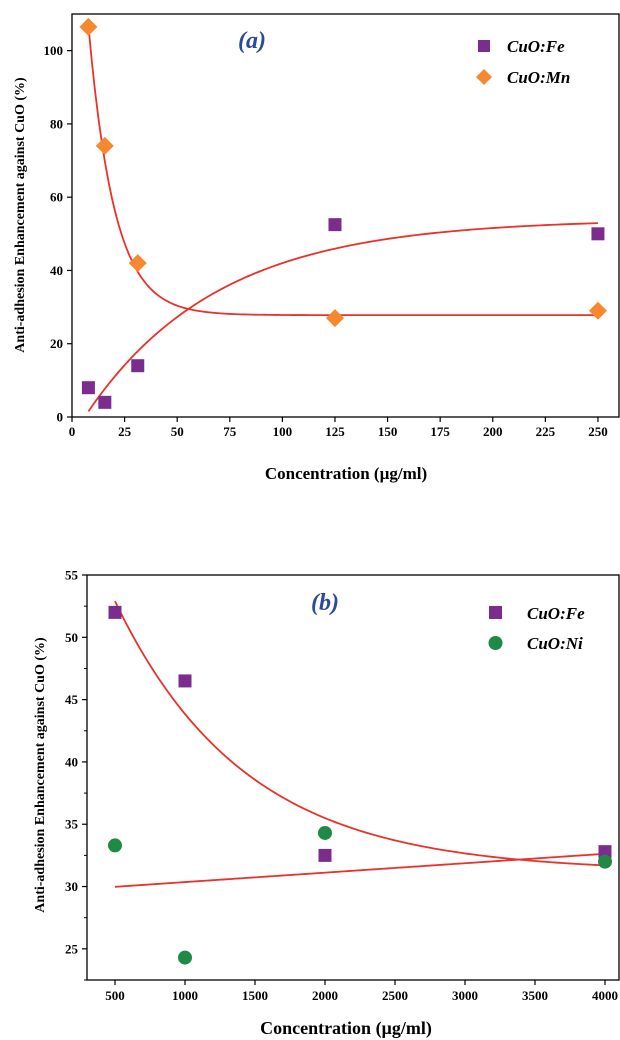 The height and width of the screenshot is (1040, 620). Describe the element at coordinates (346, 1028) in the screenshot. I see `x-axis-title-b: Concentration (µg/ml)` at that location.